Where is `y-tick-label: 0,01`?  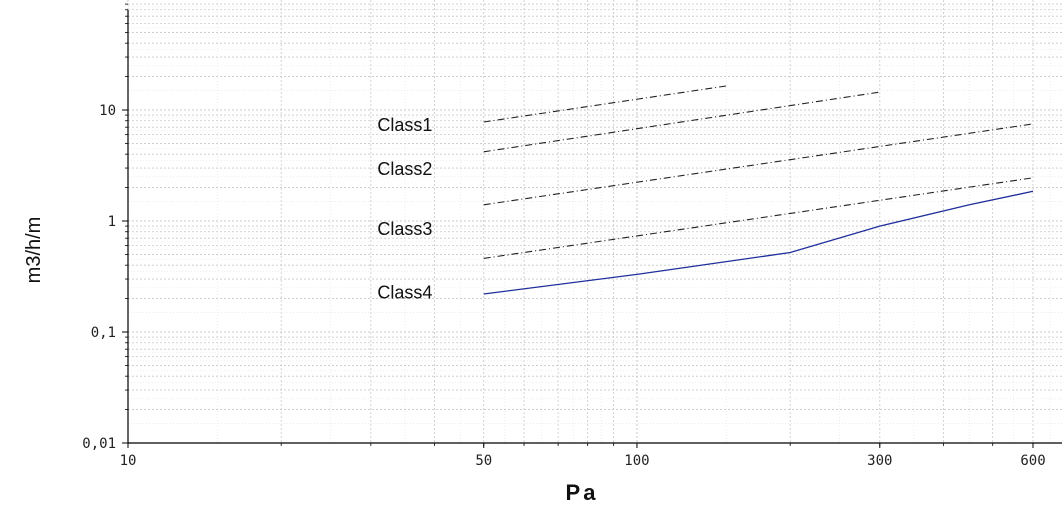
y-tick-label: 0,01 is located at coordinates (99, 444).